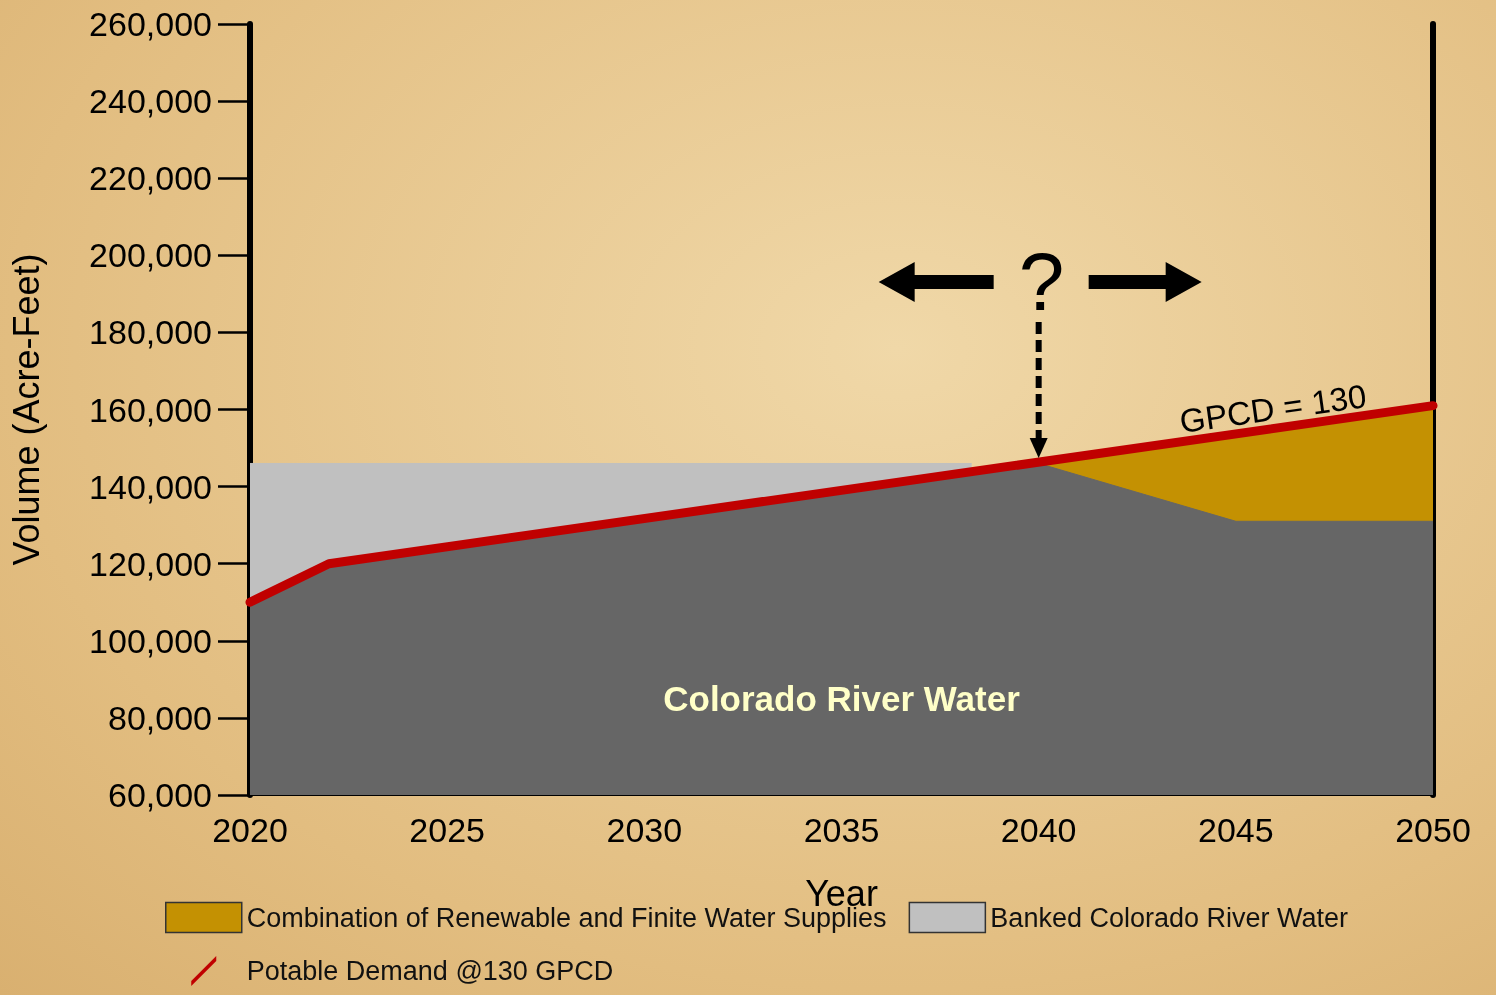 This screenshot has width=1496, height=995. I want to click on x-tick-label: 2025, so click(447, 830).